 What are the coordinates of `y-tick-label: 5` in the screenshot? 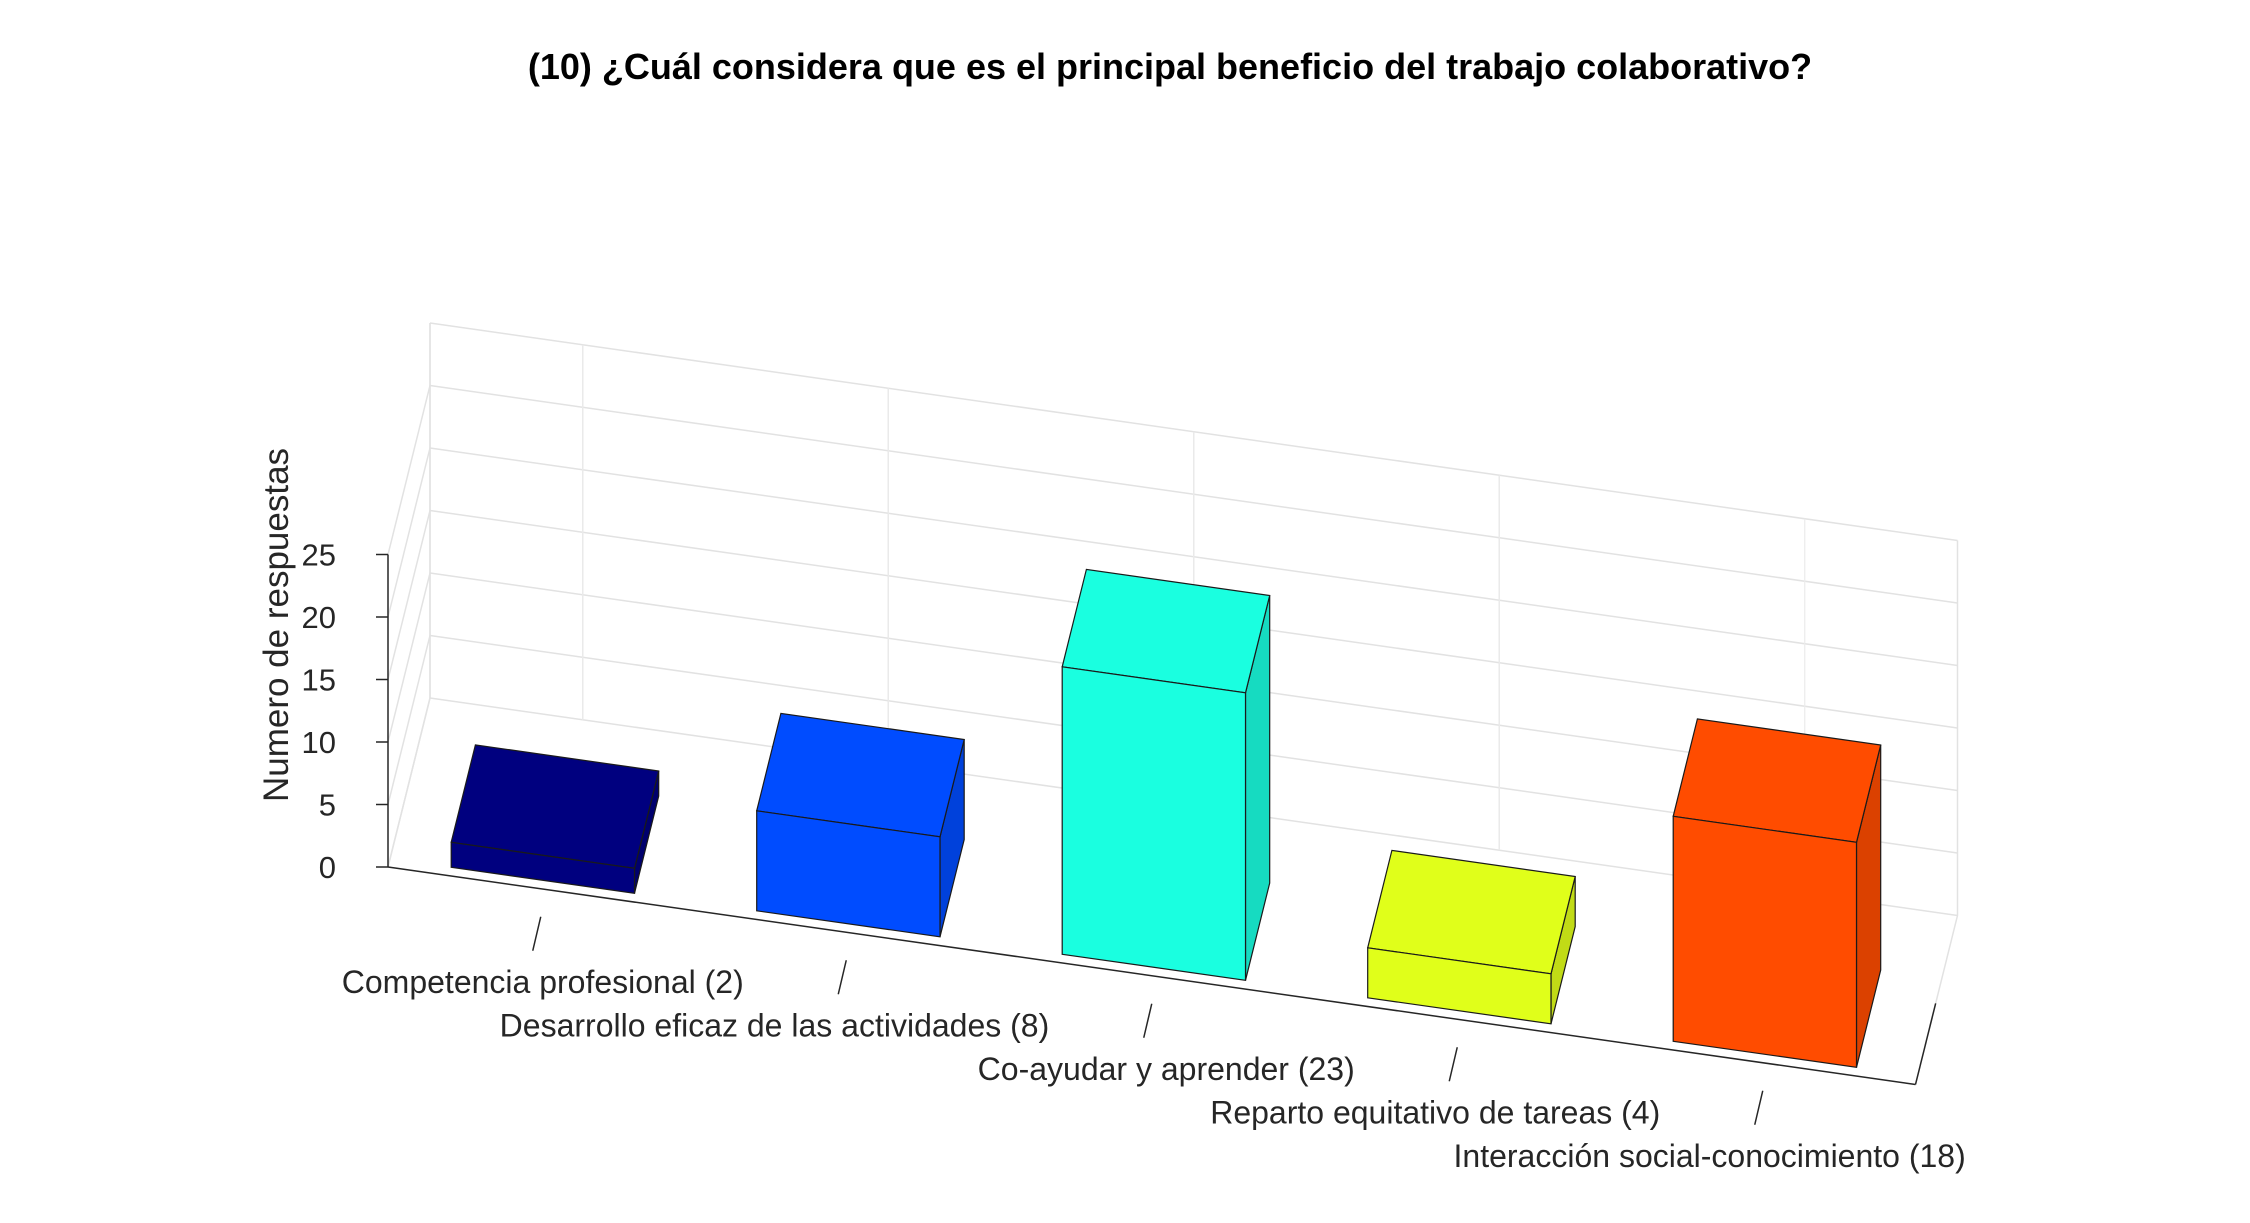 It's located at (327, 805).